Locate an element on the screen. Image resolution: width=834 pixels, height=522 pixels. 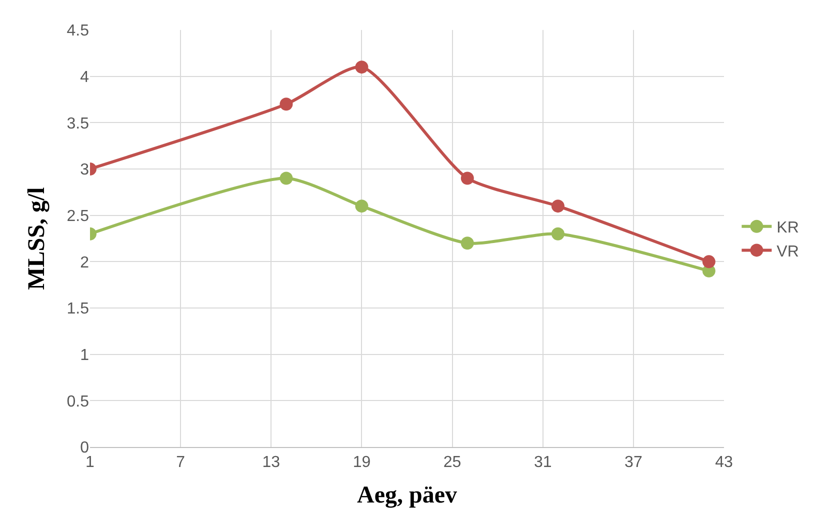
y-tick-label: 3 is located at coordinates (85, 170).